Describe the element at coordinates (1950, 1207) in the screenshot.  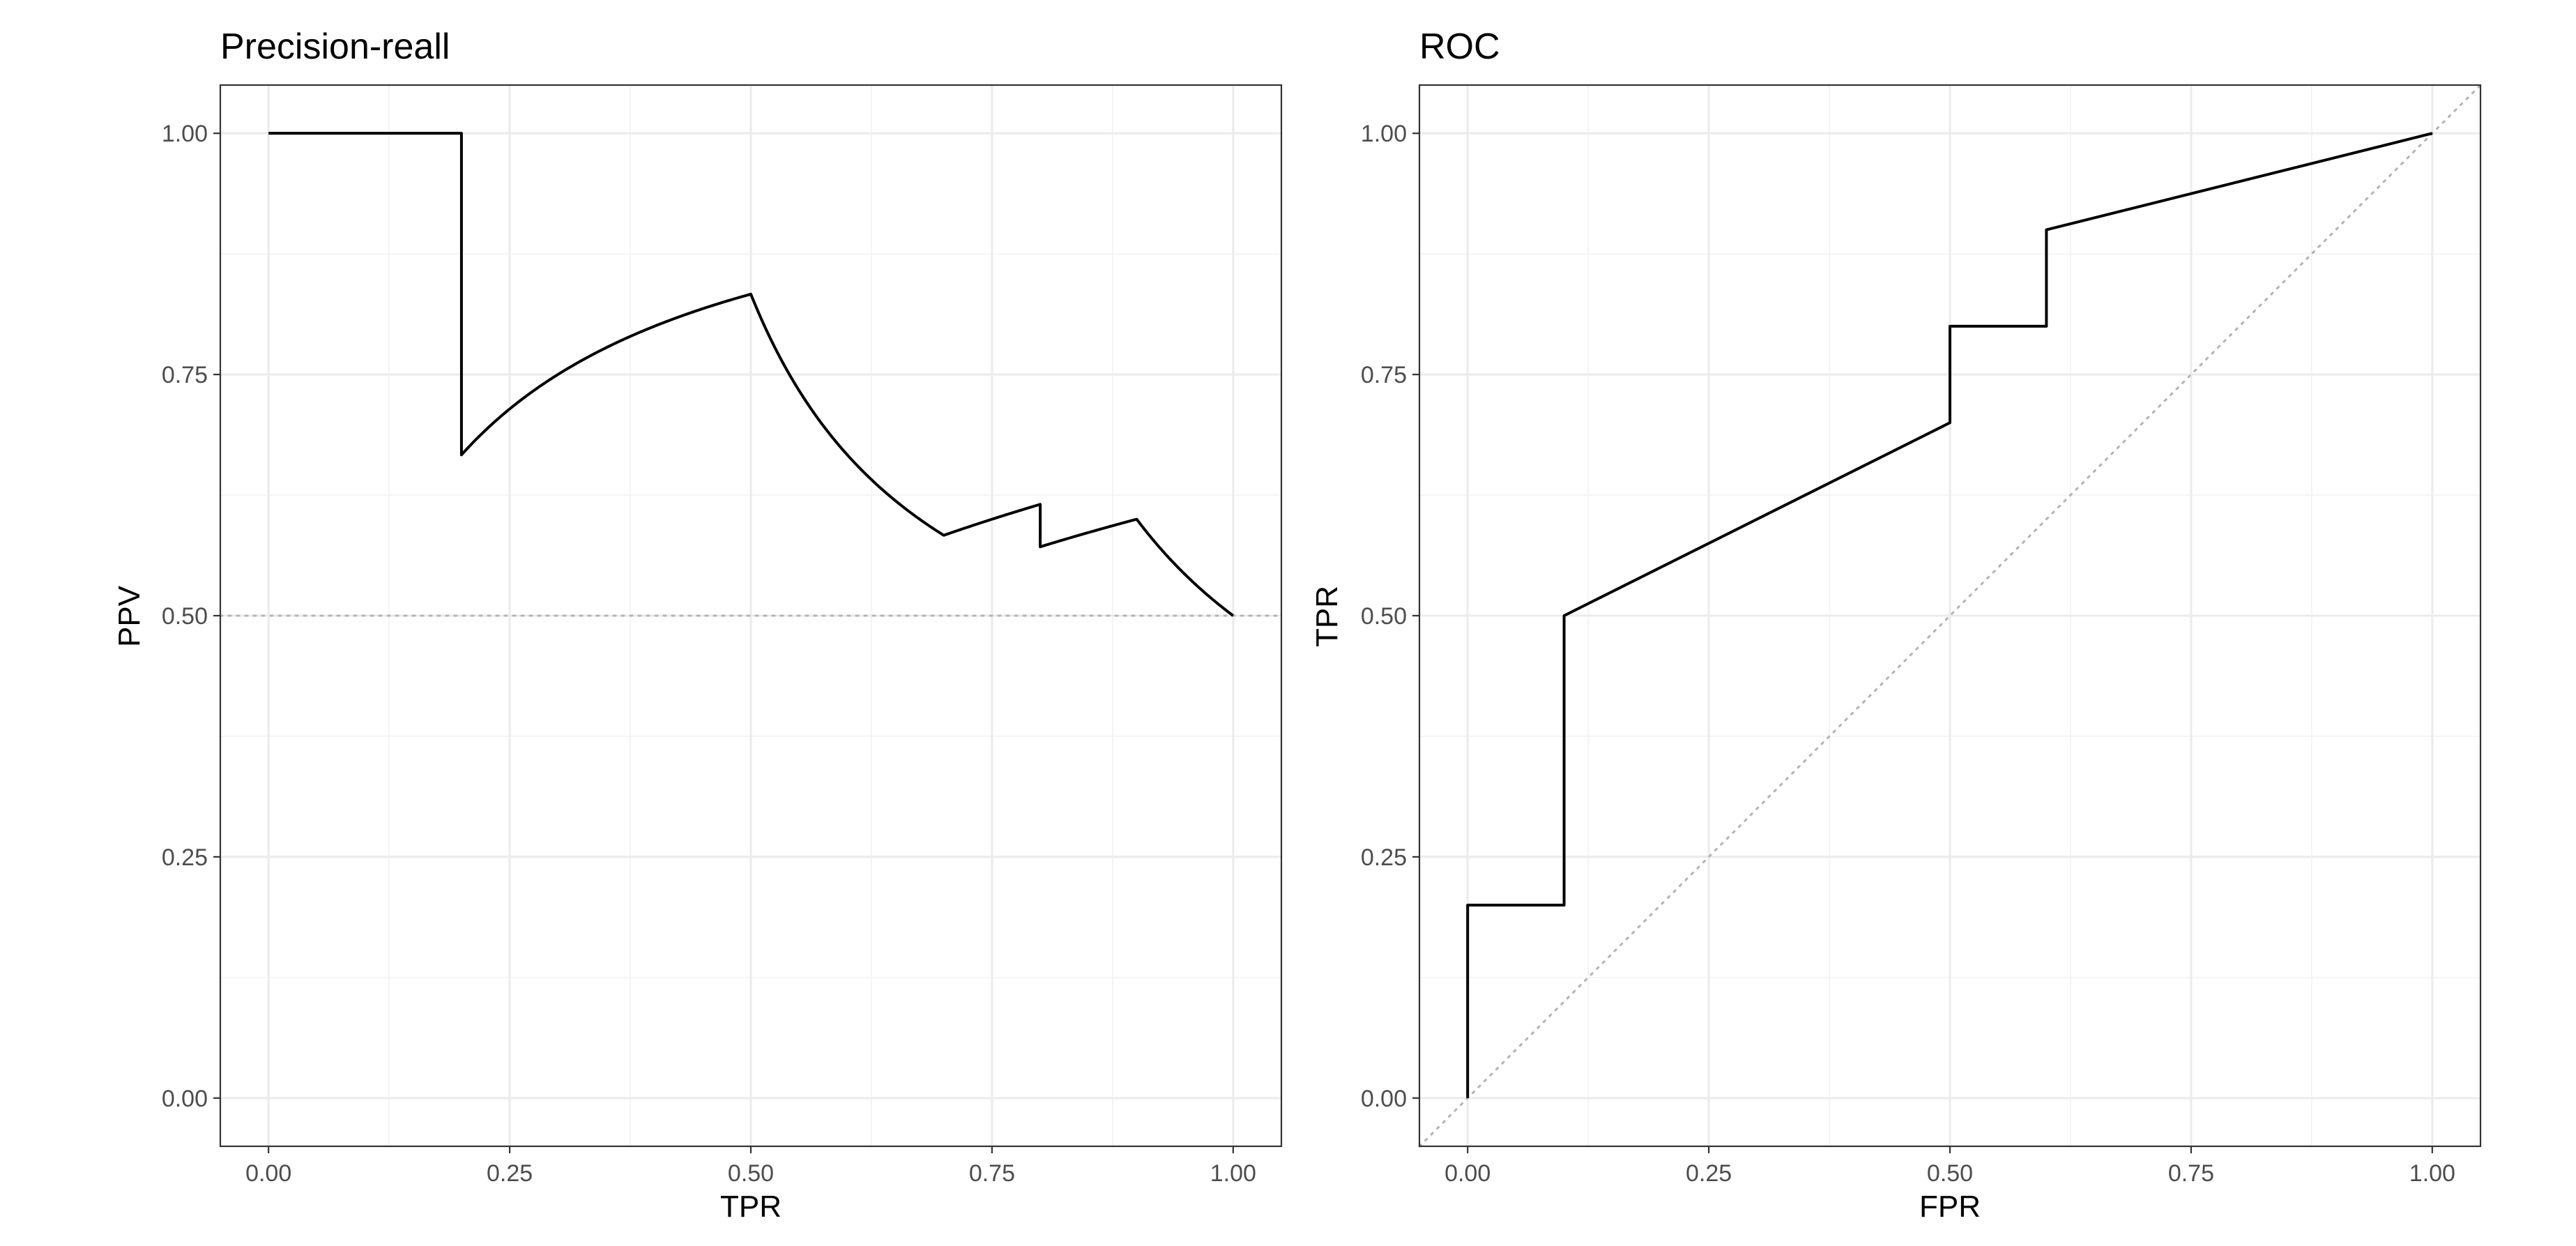
I see `x-axis-label: FPR` at that location.